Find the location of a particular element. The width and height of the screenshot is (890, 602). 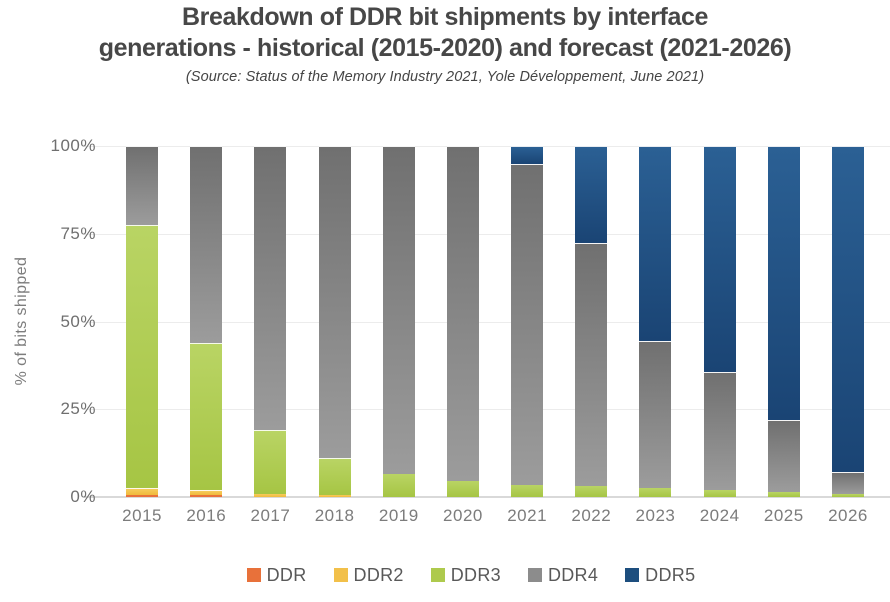

bar-slot-2019 is located at coordinates (399, 321).